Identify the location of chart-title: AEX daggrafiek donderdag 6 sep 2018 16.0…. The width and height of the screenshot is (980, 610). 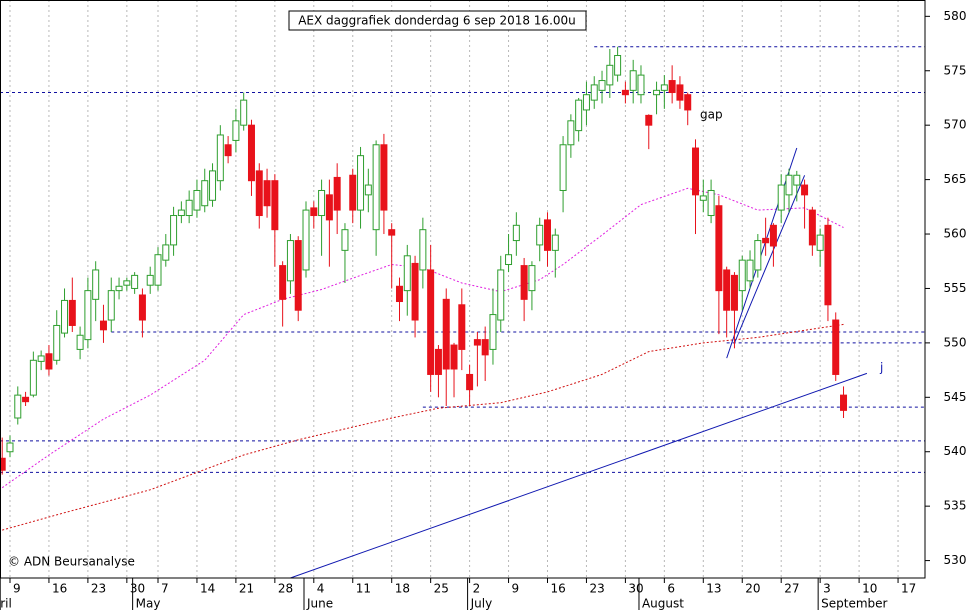
(437, 21).